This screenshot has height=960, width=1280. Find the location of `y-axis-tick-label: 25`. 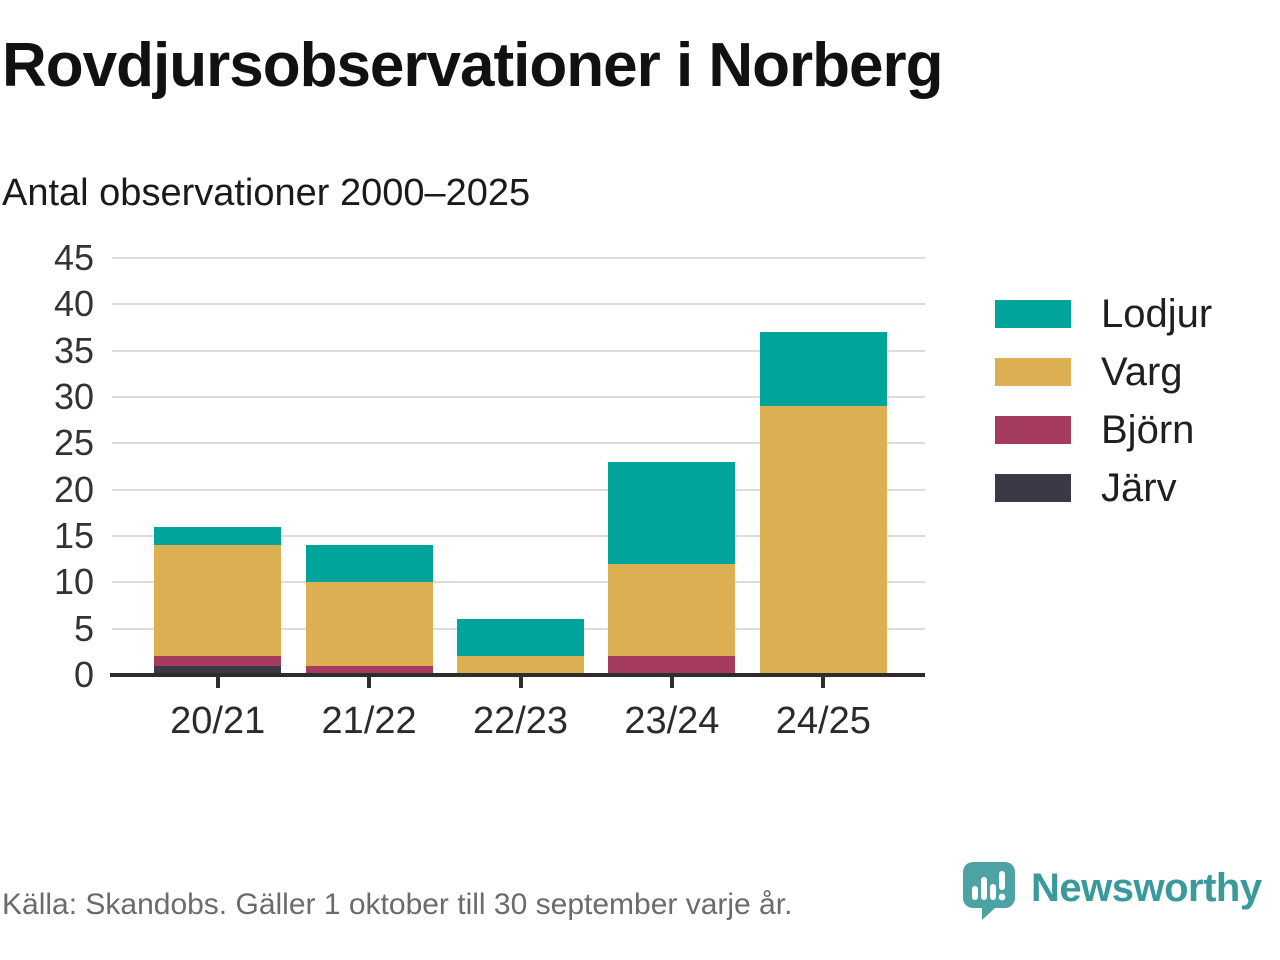

y-axis-tick-label: 25 is located at coordinates (73, 443).